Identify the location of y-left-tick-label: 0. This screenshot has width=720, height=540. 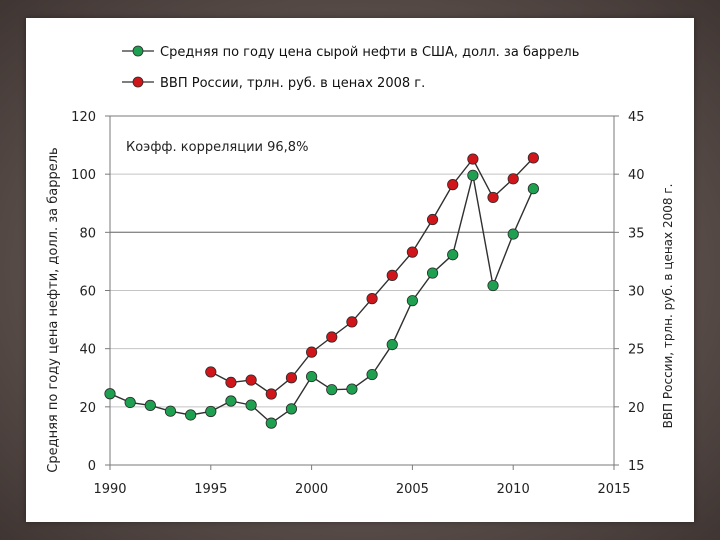
(92, 466).